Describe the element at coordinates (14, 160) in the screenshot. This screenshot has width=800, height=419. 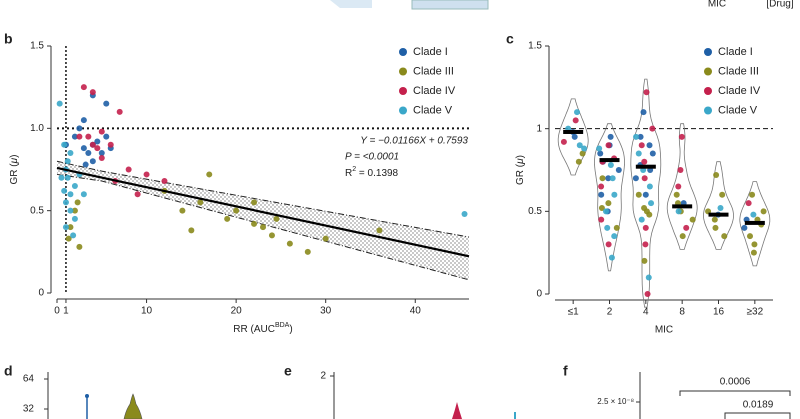
I see `y-axis-label-italic: μ` at that location.